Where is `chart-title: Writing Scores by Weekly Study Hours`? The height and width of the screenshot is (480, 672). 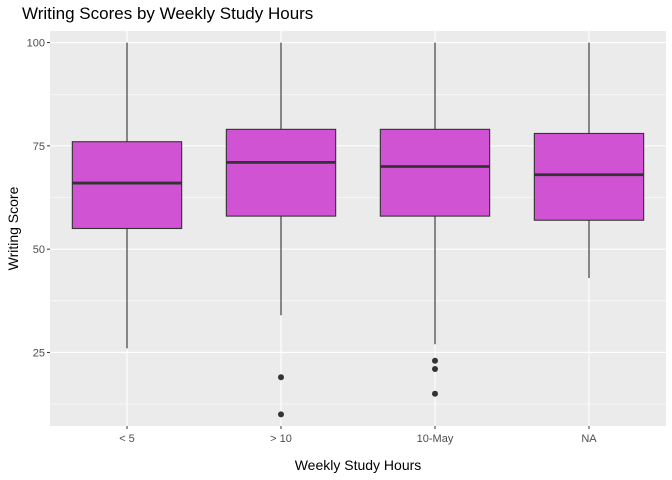
chart-title: Writing Scores by Weekly Study Hours is located at coordinates (168, 13).